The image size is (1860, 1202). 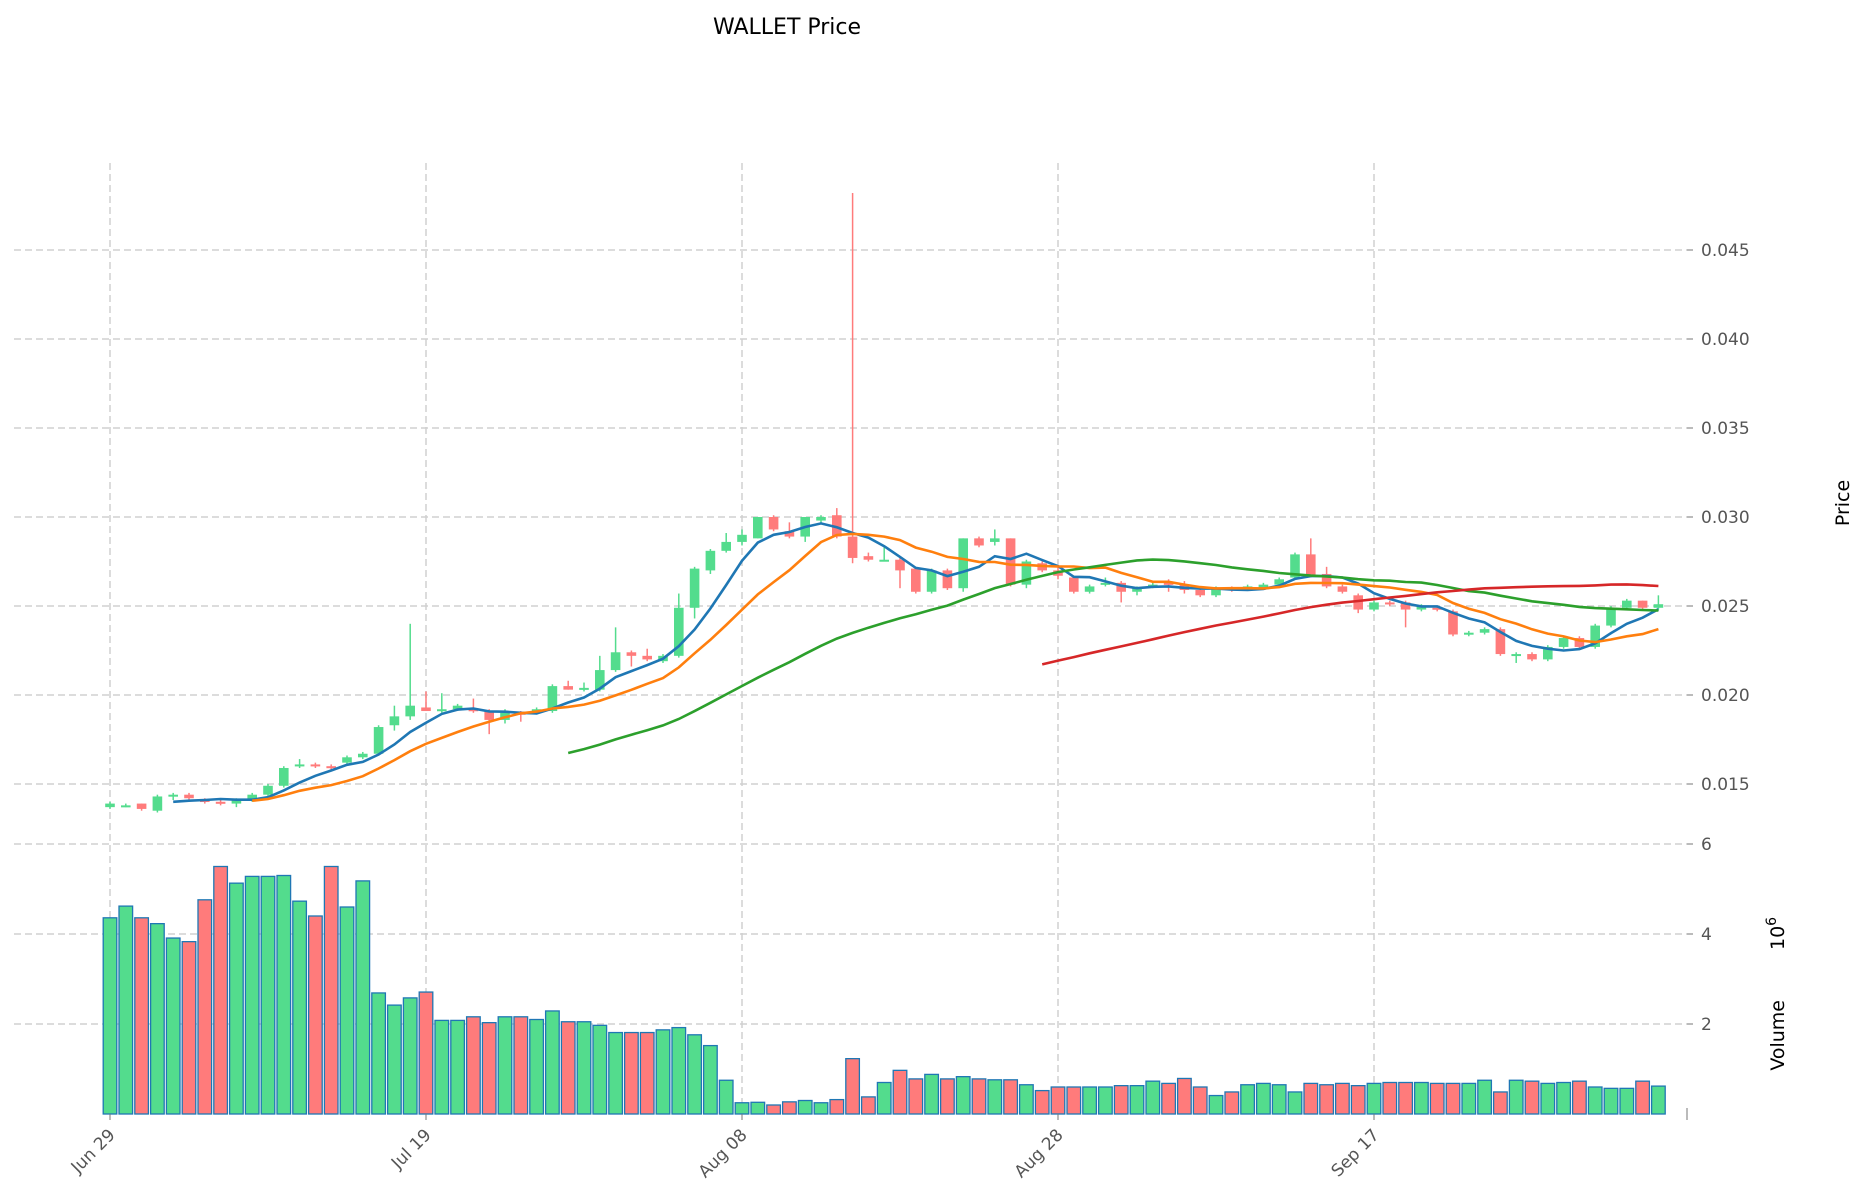 I want to click on price-tick-label: 0.040, so click(x=1725, y=340).